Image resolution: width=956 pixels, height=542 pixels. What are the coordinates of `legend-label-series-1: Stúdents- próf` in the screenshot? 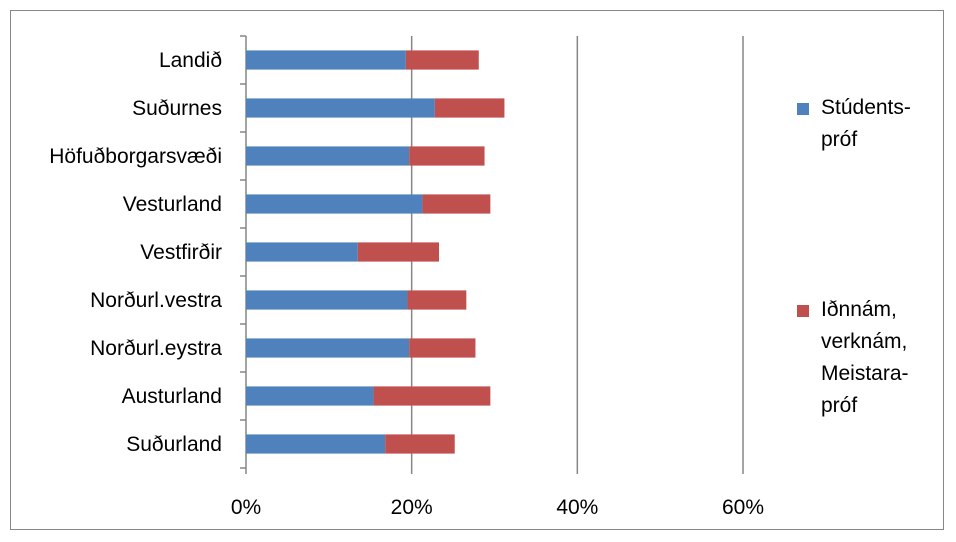 It's located at (866, 123).